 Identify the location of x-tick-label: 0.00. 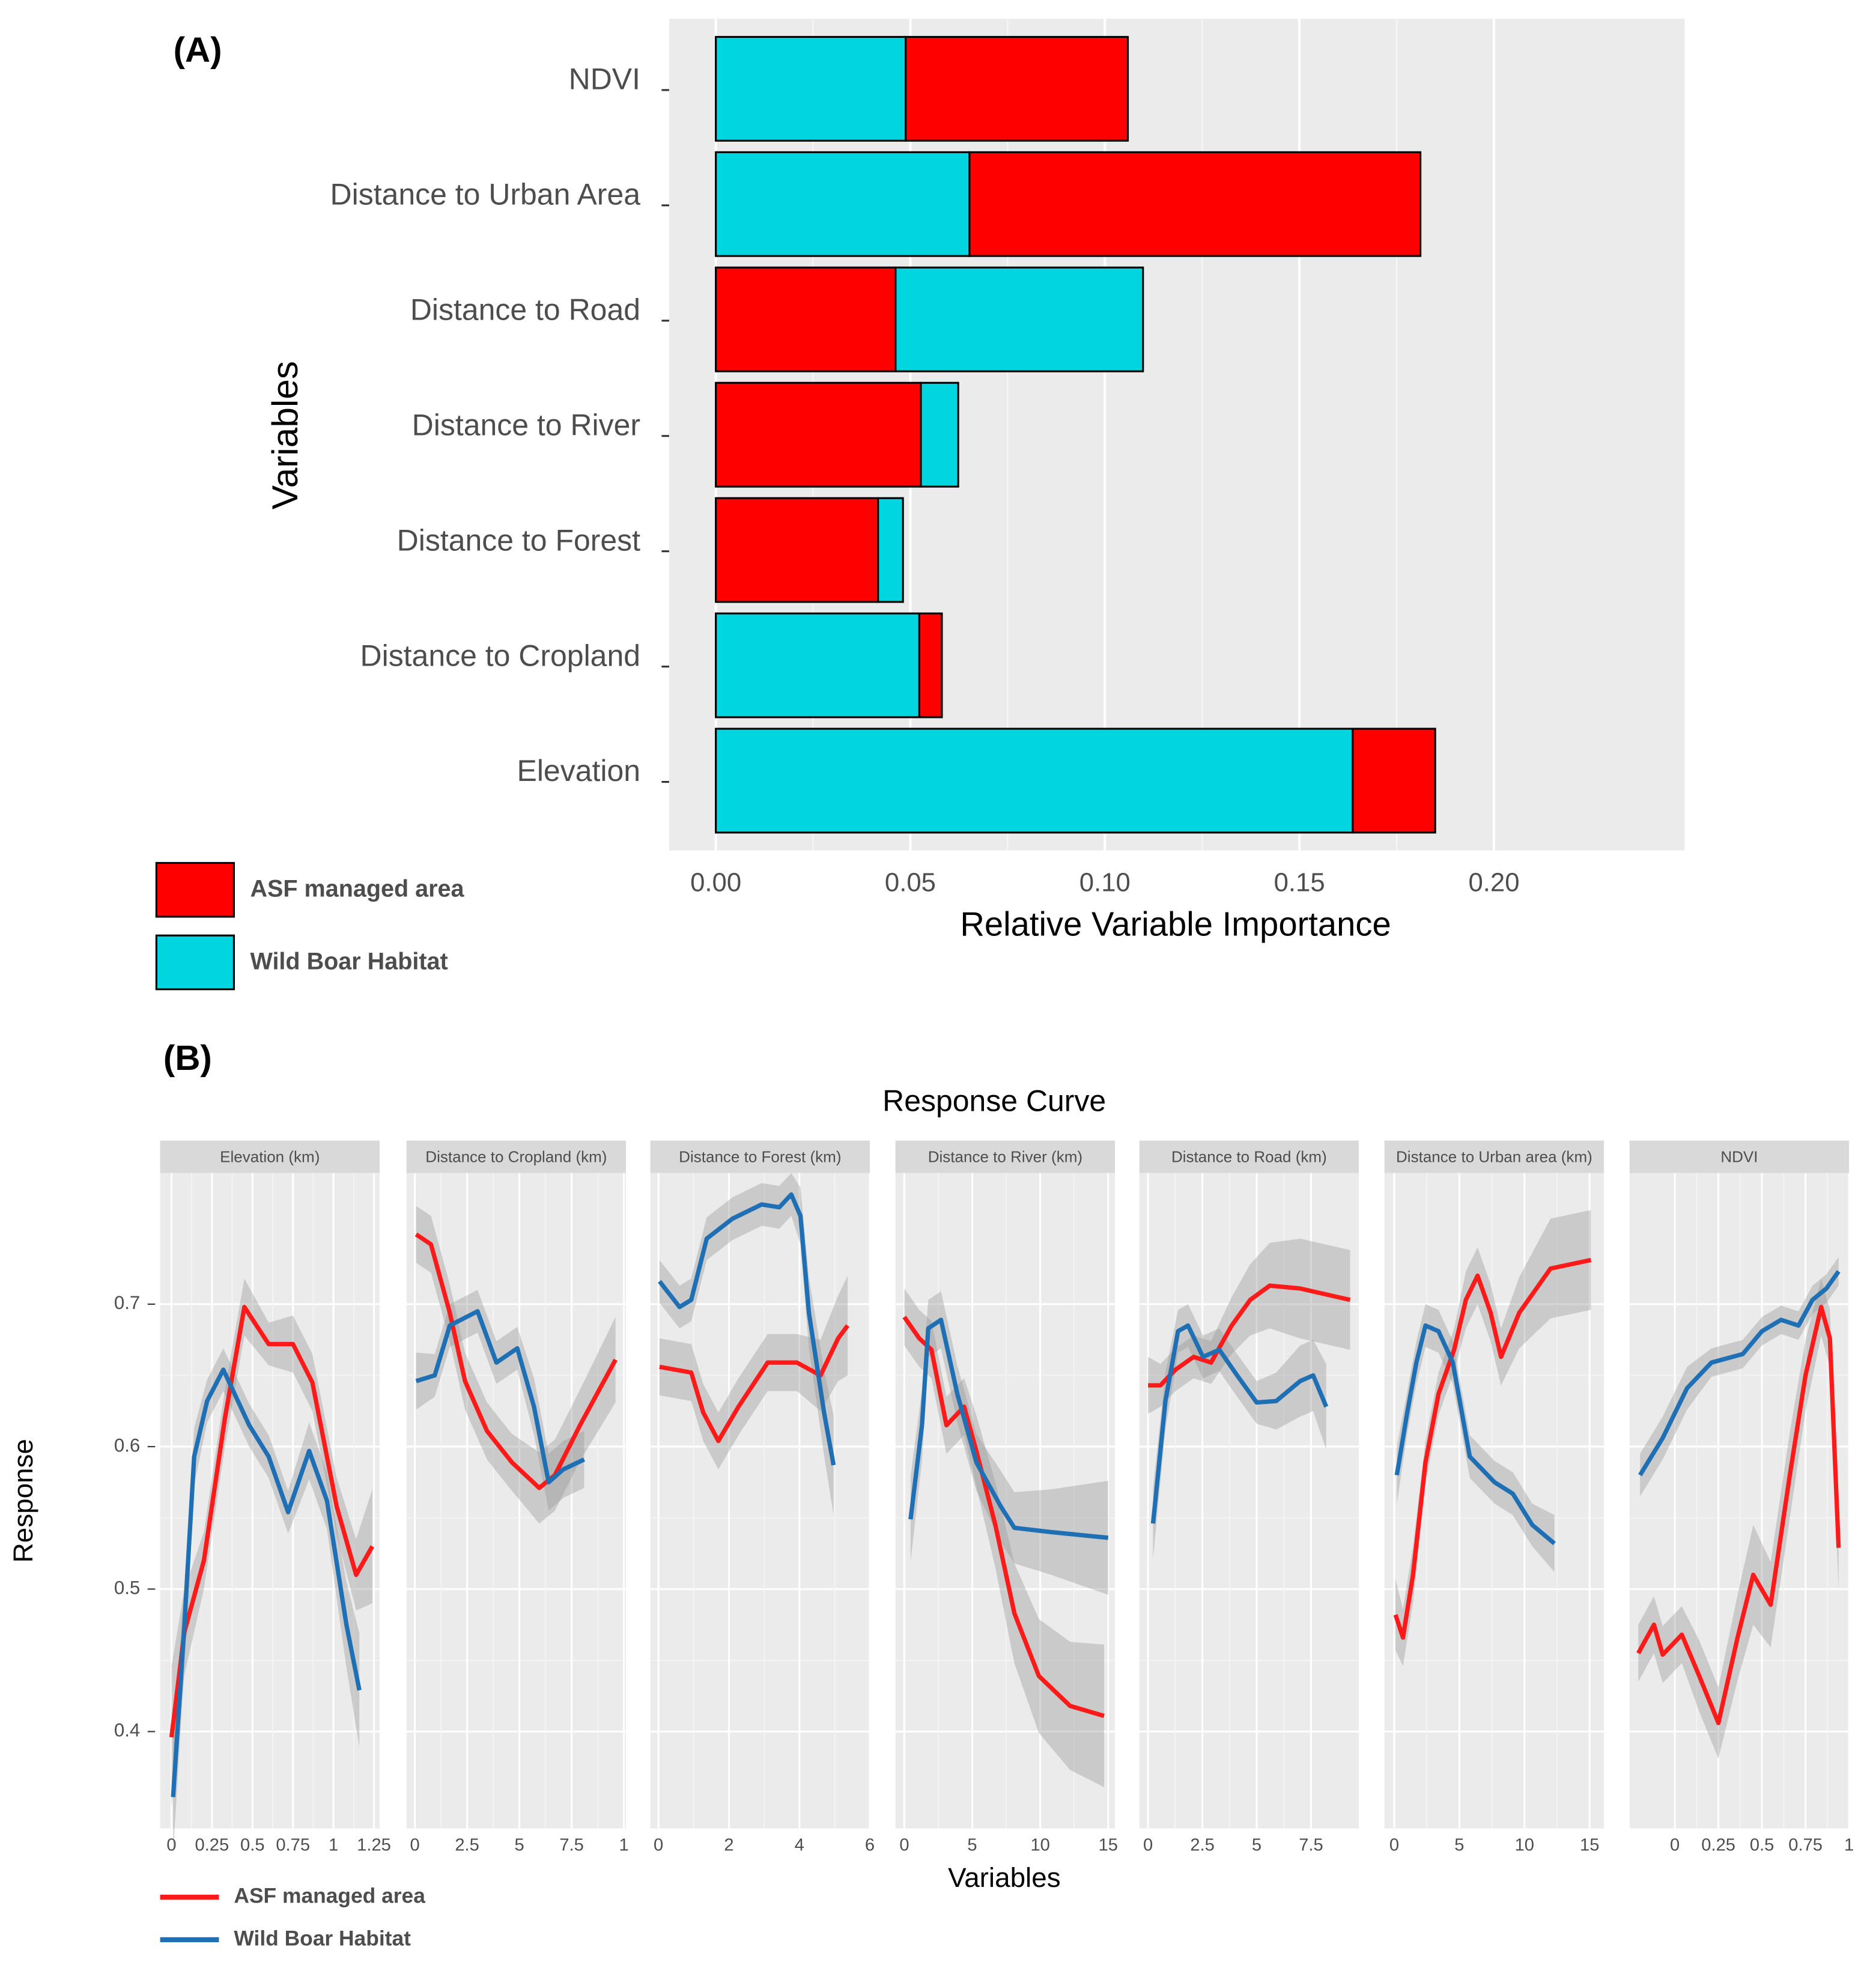
(715, 882).